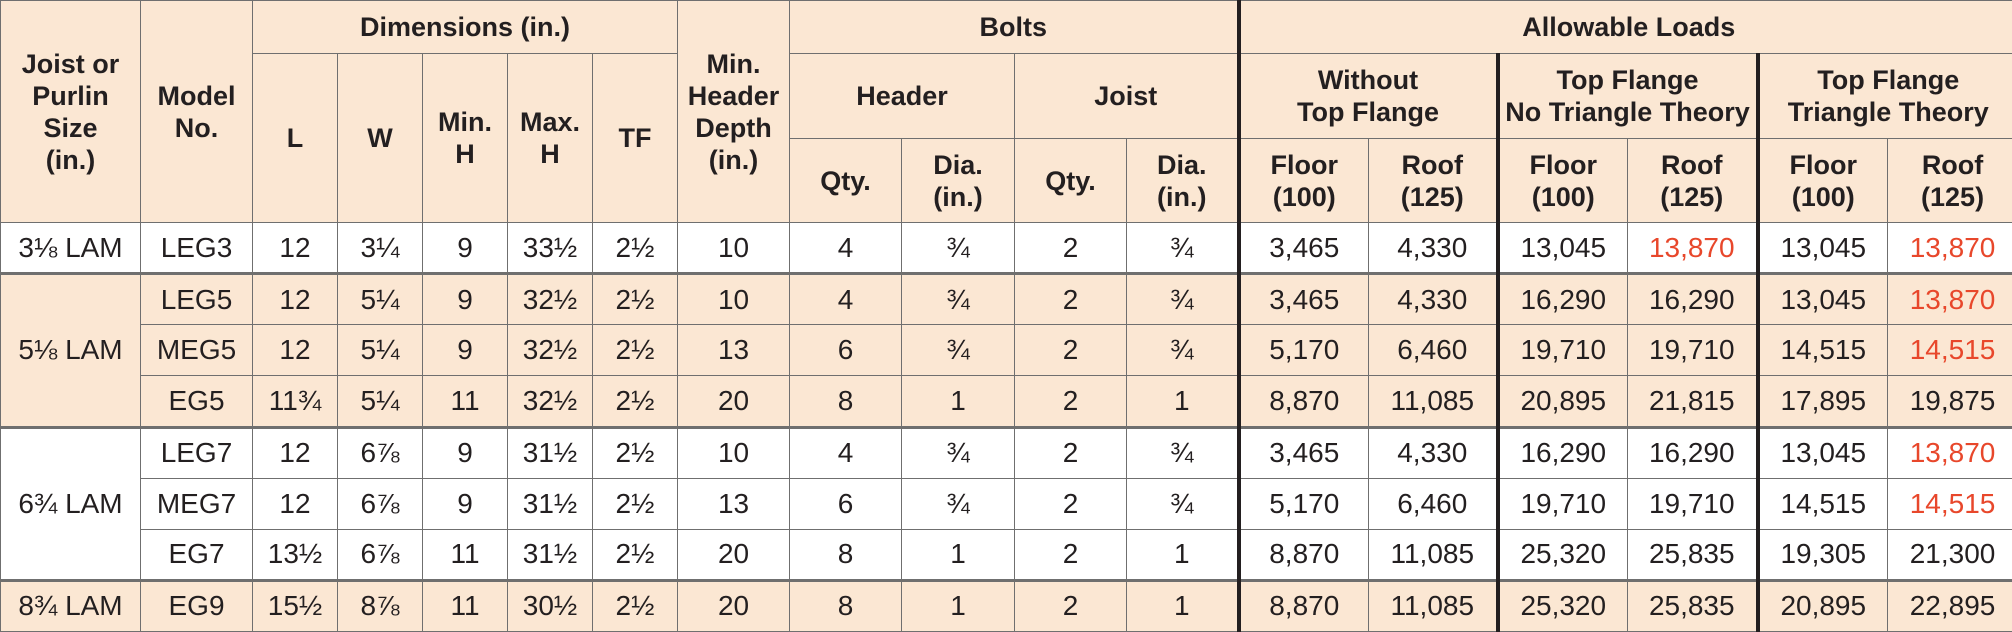 This screenshot has height=632, width=2012. What do you see at coordinates (295, 138) in the screenshot?
I see `col-L: L` at bounding box center [295, 138].